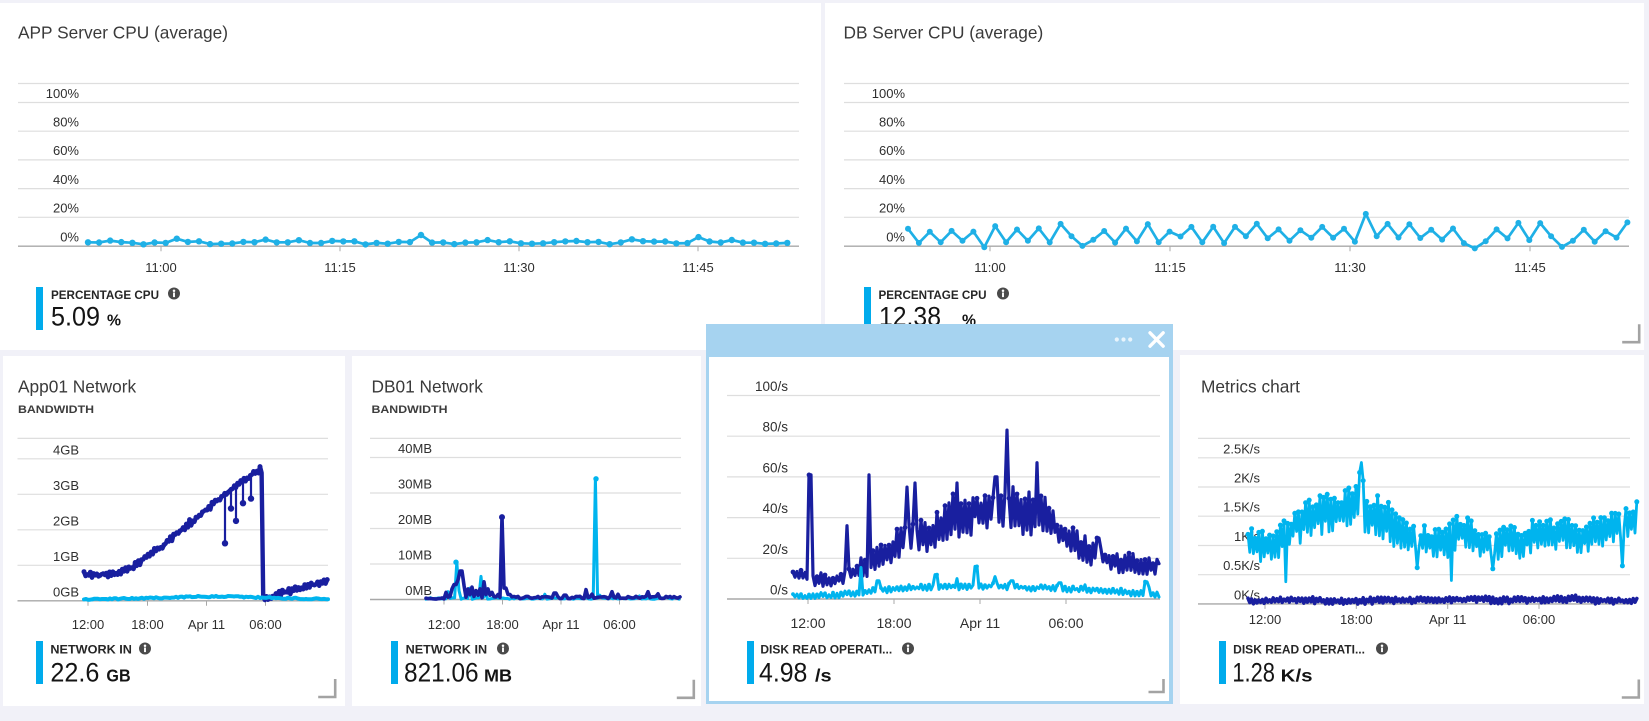 Image resolution: width=1649 pixels, height=721 pixels. Describe the element at coordinates (823, 676) in the screenshot. I see `svg-text: /s` at that location.